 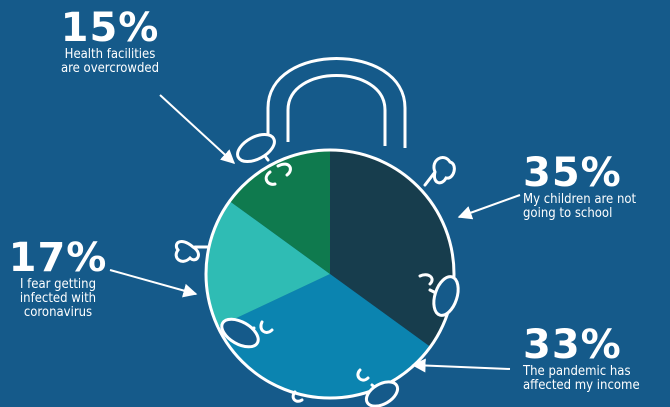 I want to click on label-income: 33% The pandemic has affected my income, so click(x=595, y=359).